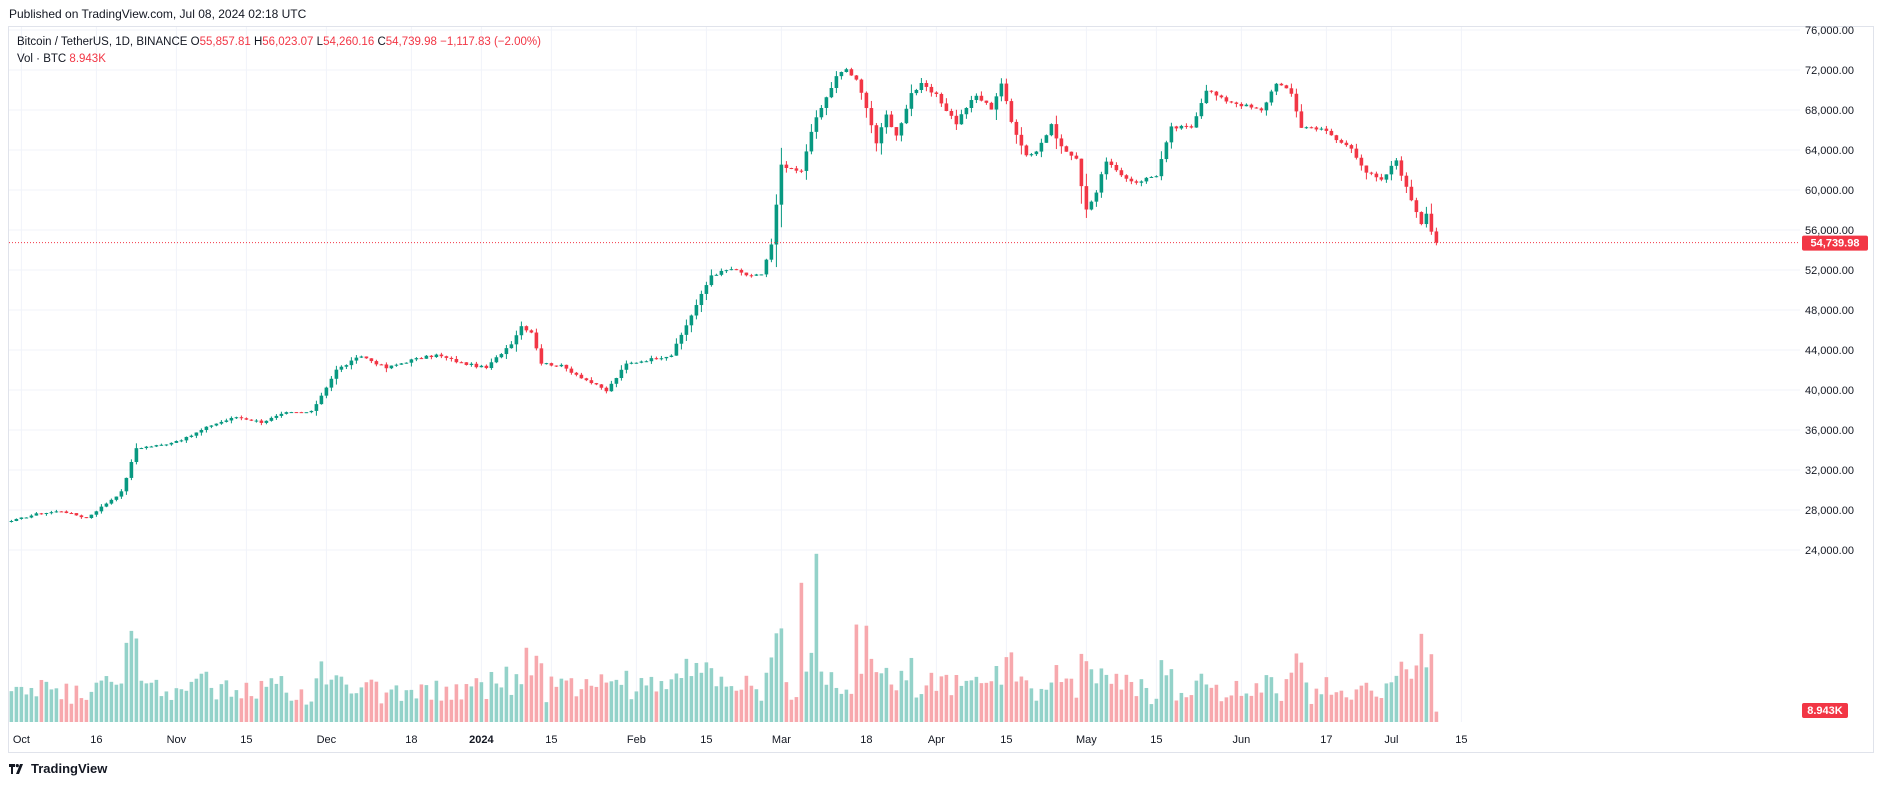 The width and height of the screenshot is (1883, 788). I want to click on legend-volume-label: Vol · BTC, so click(42, 59).